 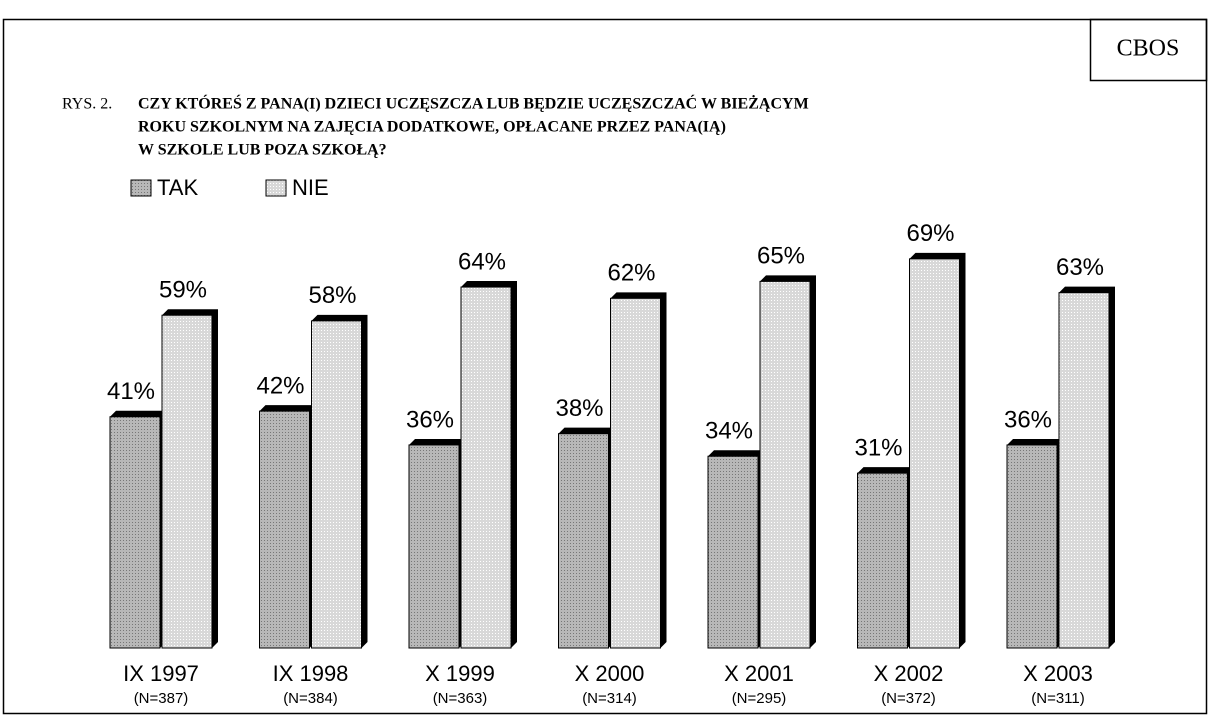 What do you see at coordinates (609, 698) in the screenshot?
I see `sample-size: (N=314)` at bounding box center [609, 698].